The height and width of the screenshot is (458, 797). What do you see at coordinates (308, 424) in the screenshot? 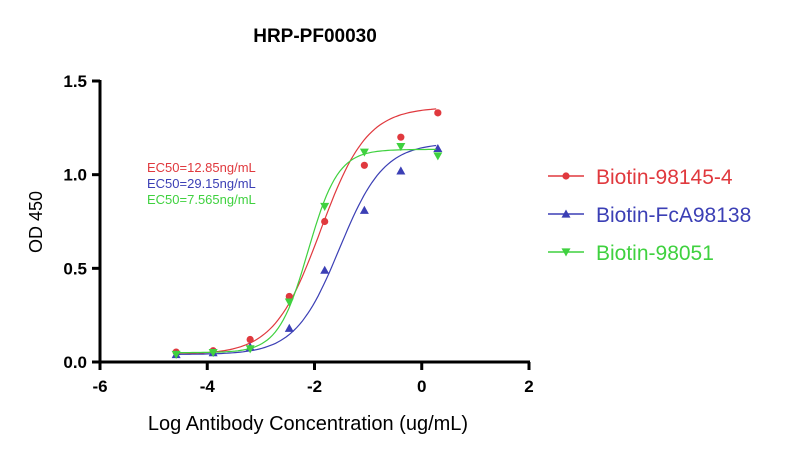
I see `x-axis-label: Log Antibody Concentration (ug/mL)` at bounding box center [308, 424].